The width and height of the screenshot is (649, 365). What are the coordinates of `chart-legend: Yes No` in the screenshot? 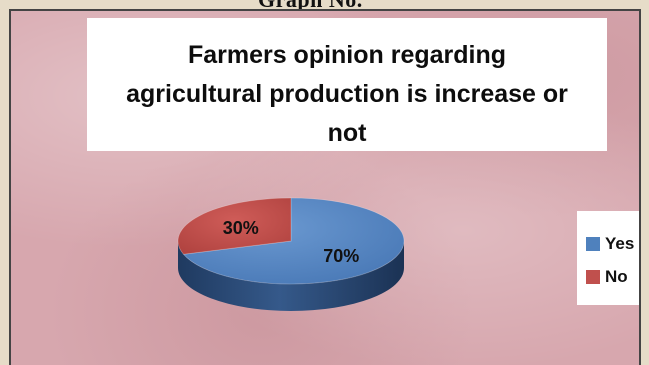 It's located at (608, 258).